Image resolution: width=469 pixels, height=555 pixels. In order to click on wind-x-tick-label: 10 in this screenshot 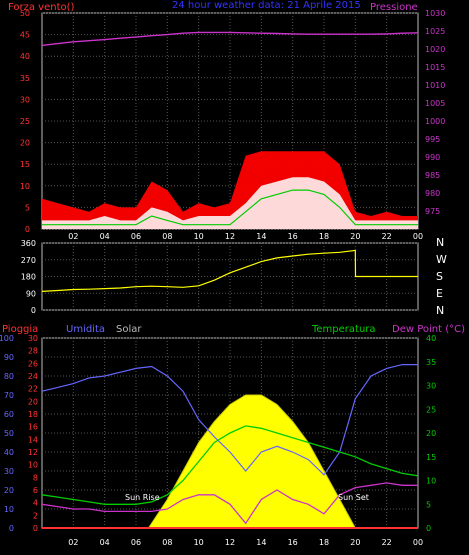, I will do `click(199, 236)`.